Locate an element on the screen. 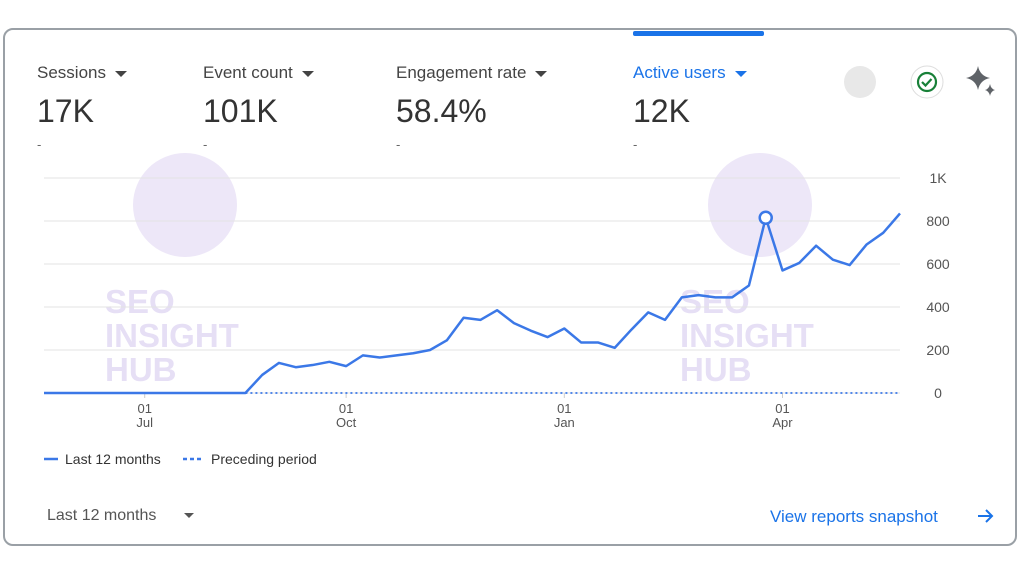 Image resolution: width=1024 pixels, height=576 pixels. x-tick-label: 01 Jan is located at coordinates (564, 415).